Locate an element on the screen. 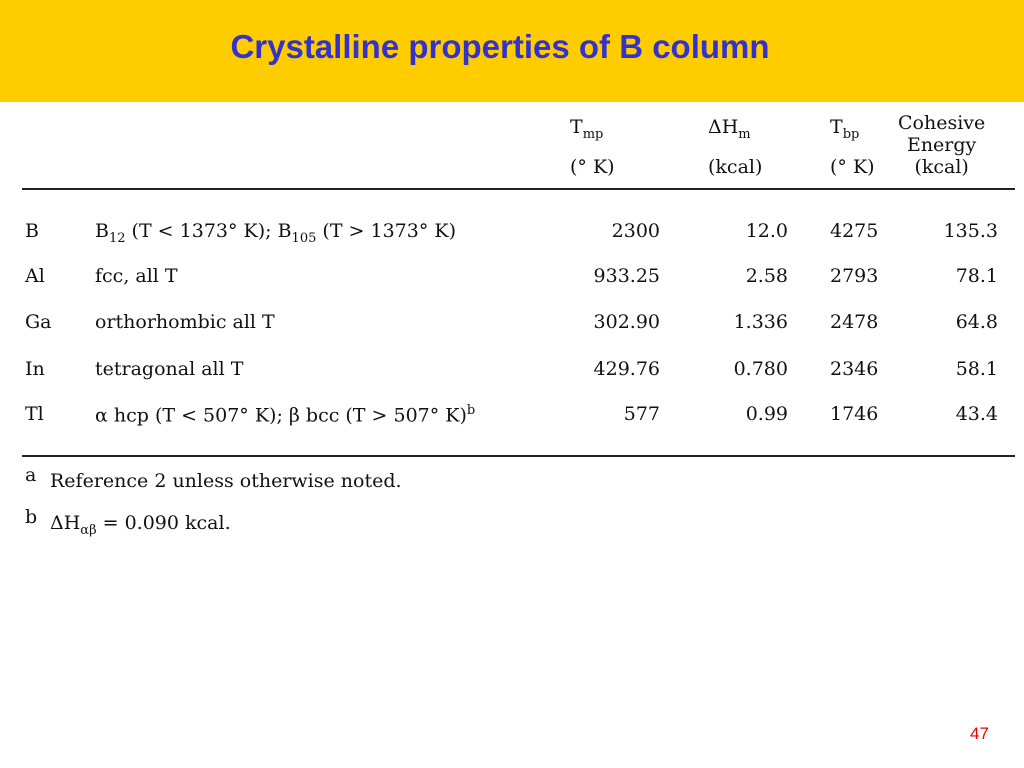 The image size is (1024, 768). description: α hcp (T < 507° K); β bcc (T > 507° K)b is located at coordinates (285, 414).